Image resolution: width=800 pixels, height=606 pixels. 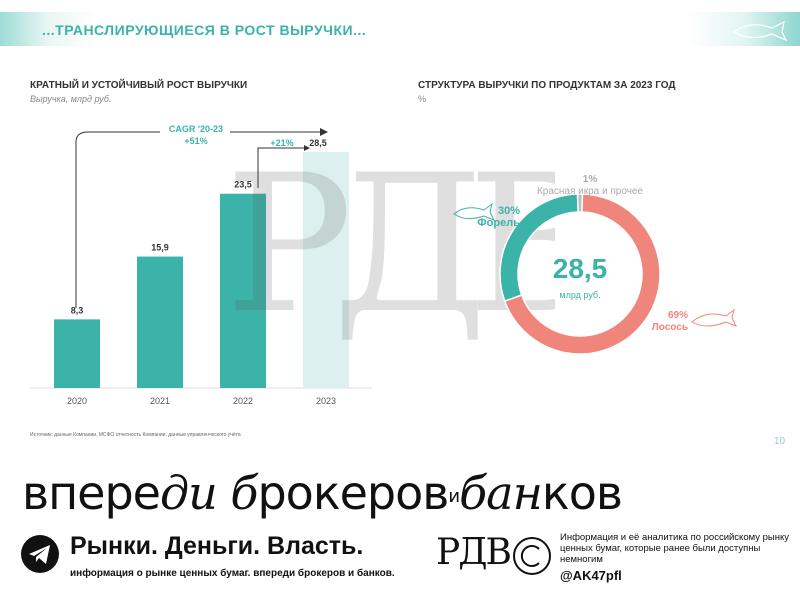 I want to click on copyright-icon, so click(x=532, y=556).